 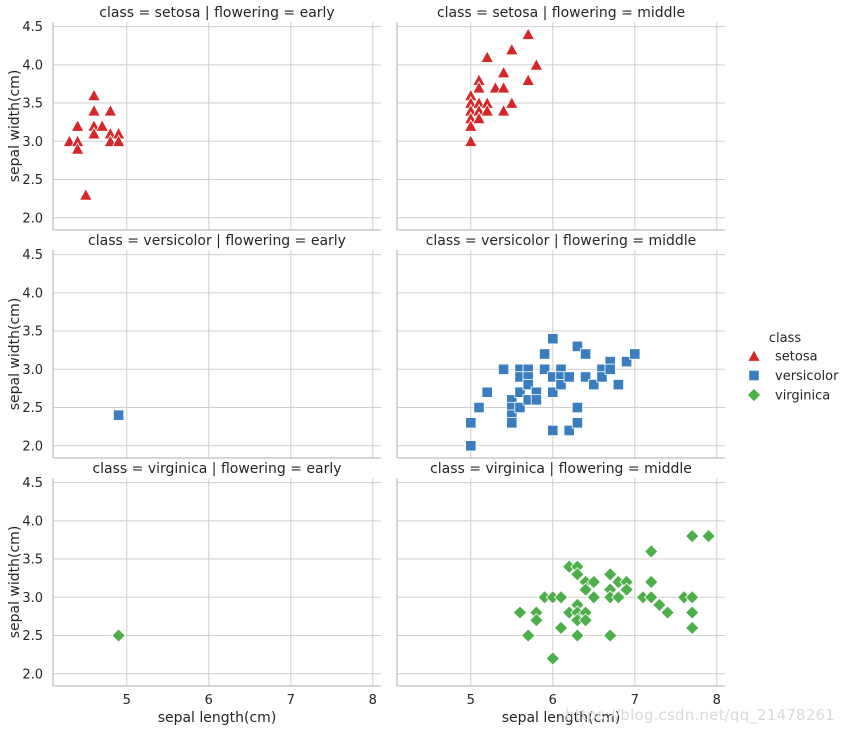 What do you see at coordinates (785, 338) in the screenshot?
I see `legend-title: class` at bounding box center [785, 338].